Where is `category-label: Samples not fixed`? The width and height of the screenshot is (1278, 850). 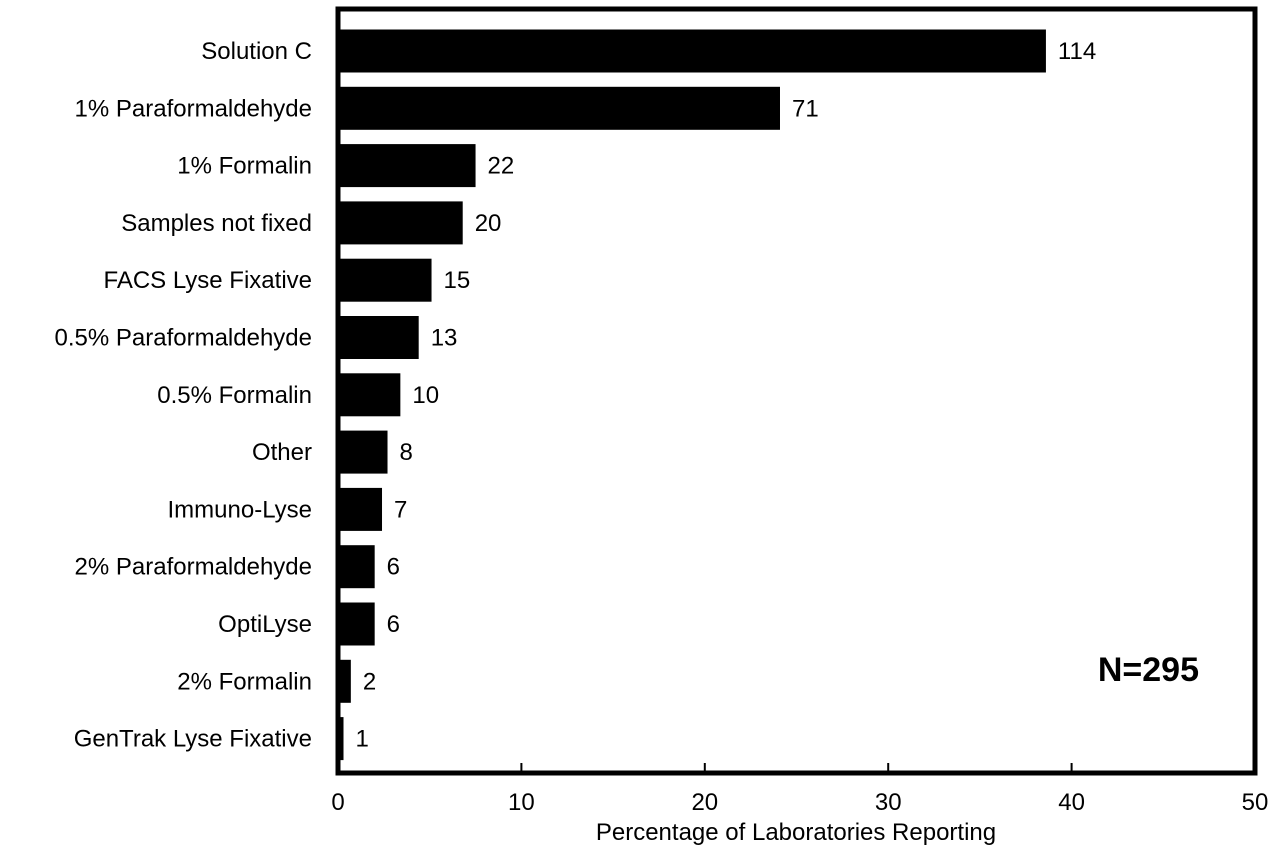
category-label: Samples not fixed is located at coordinates (216, 223).